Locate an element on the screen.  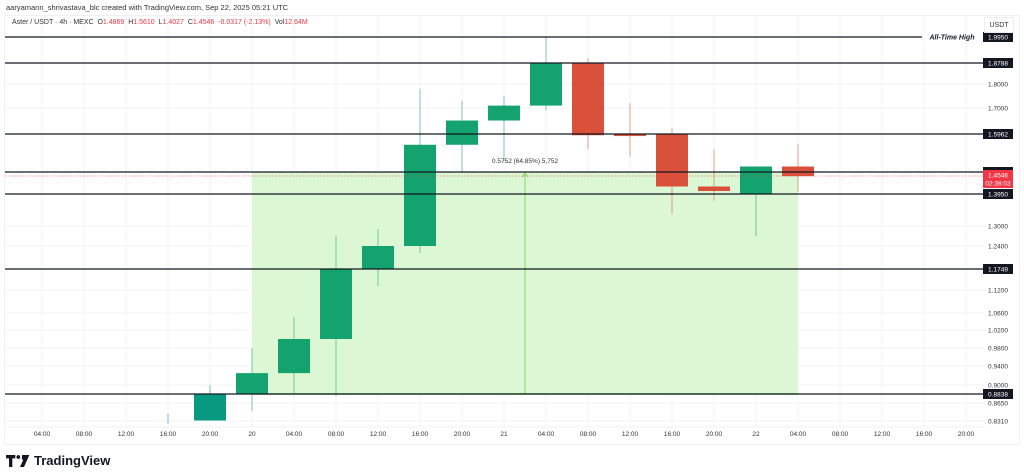
price-tick: 1.0200 is located at coordinates (998, 331).